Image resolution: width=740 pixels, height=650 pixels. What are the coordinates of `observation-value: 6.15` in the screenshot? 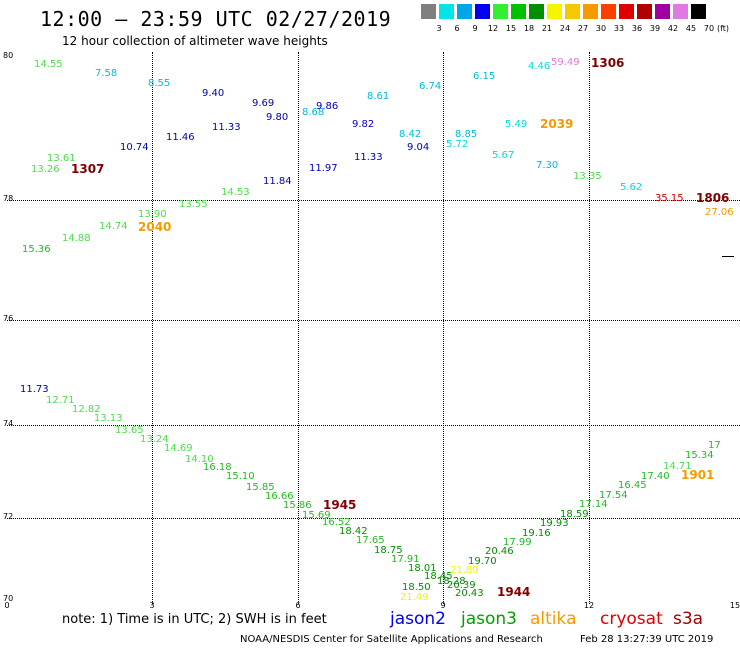 It's located at (484, 76).